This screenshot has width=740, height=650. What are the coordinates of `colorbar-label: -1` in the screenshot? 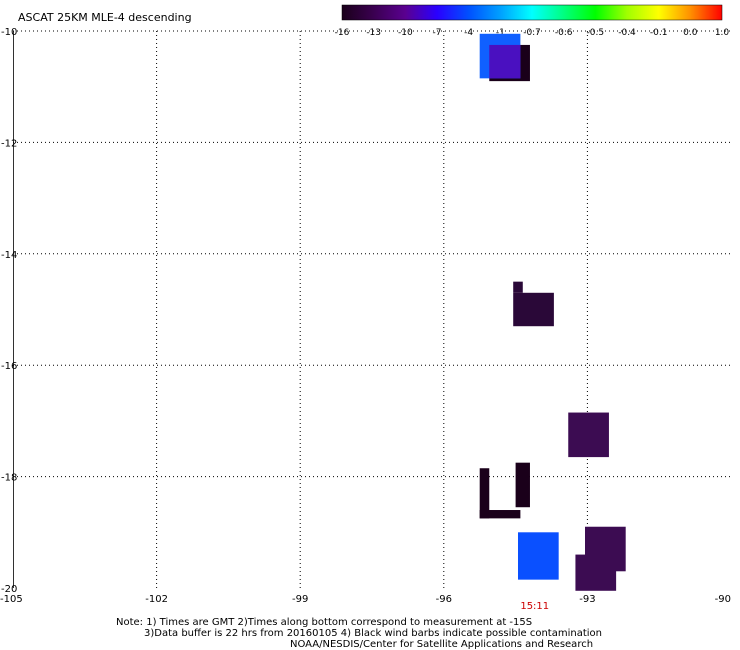 It's located at (500, 33).